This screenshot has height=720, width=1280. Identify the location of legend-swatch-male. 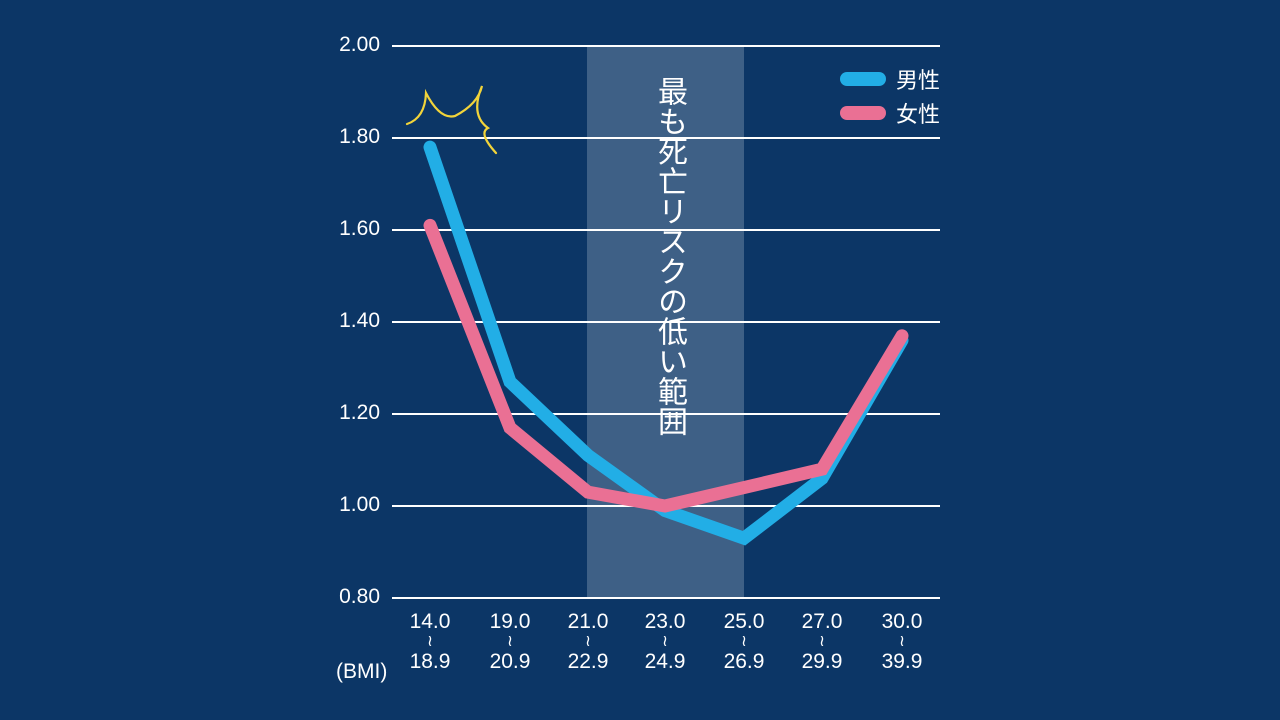
(862, 79).